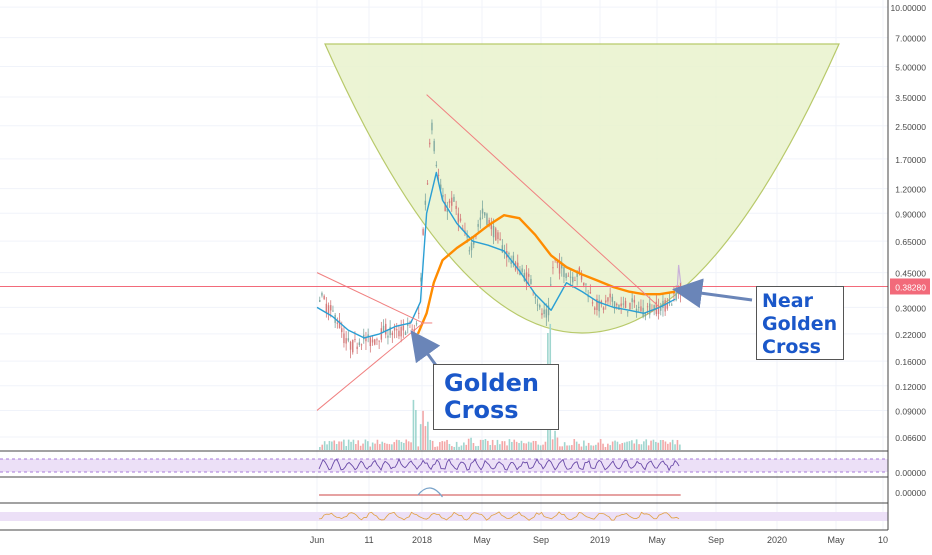 The height and width of the screenshot is (555, 932). Describe the element at coordinates (910, 242) in the screenshot. I see `y-tick-label: 0.65000` at that location.